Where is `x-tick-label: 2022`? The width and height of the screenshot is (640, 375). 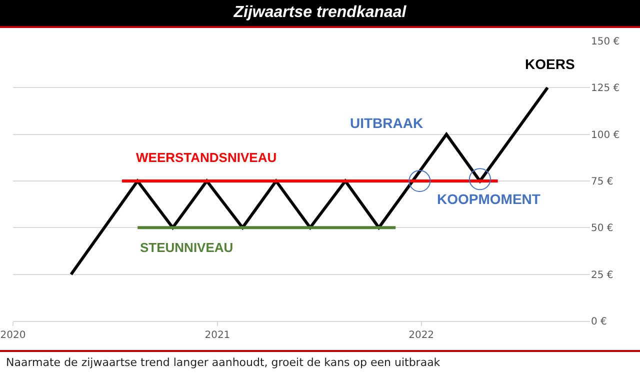 x-tick-label: 2022 is located at coordinates (421, 335).